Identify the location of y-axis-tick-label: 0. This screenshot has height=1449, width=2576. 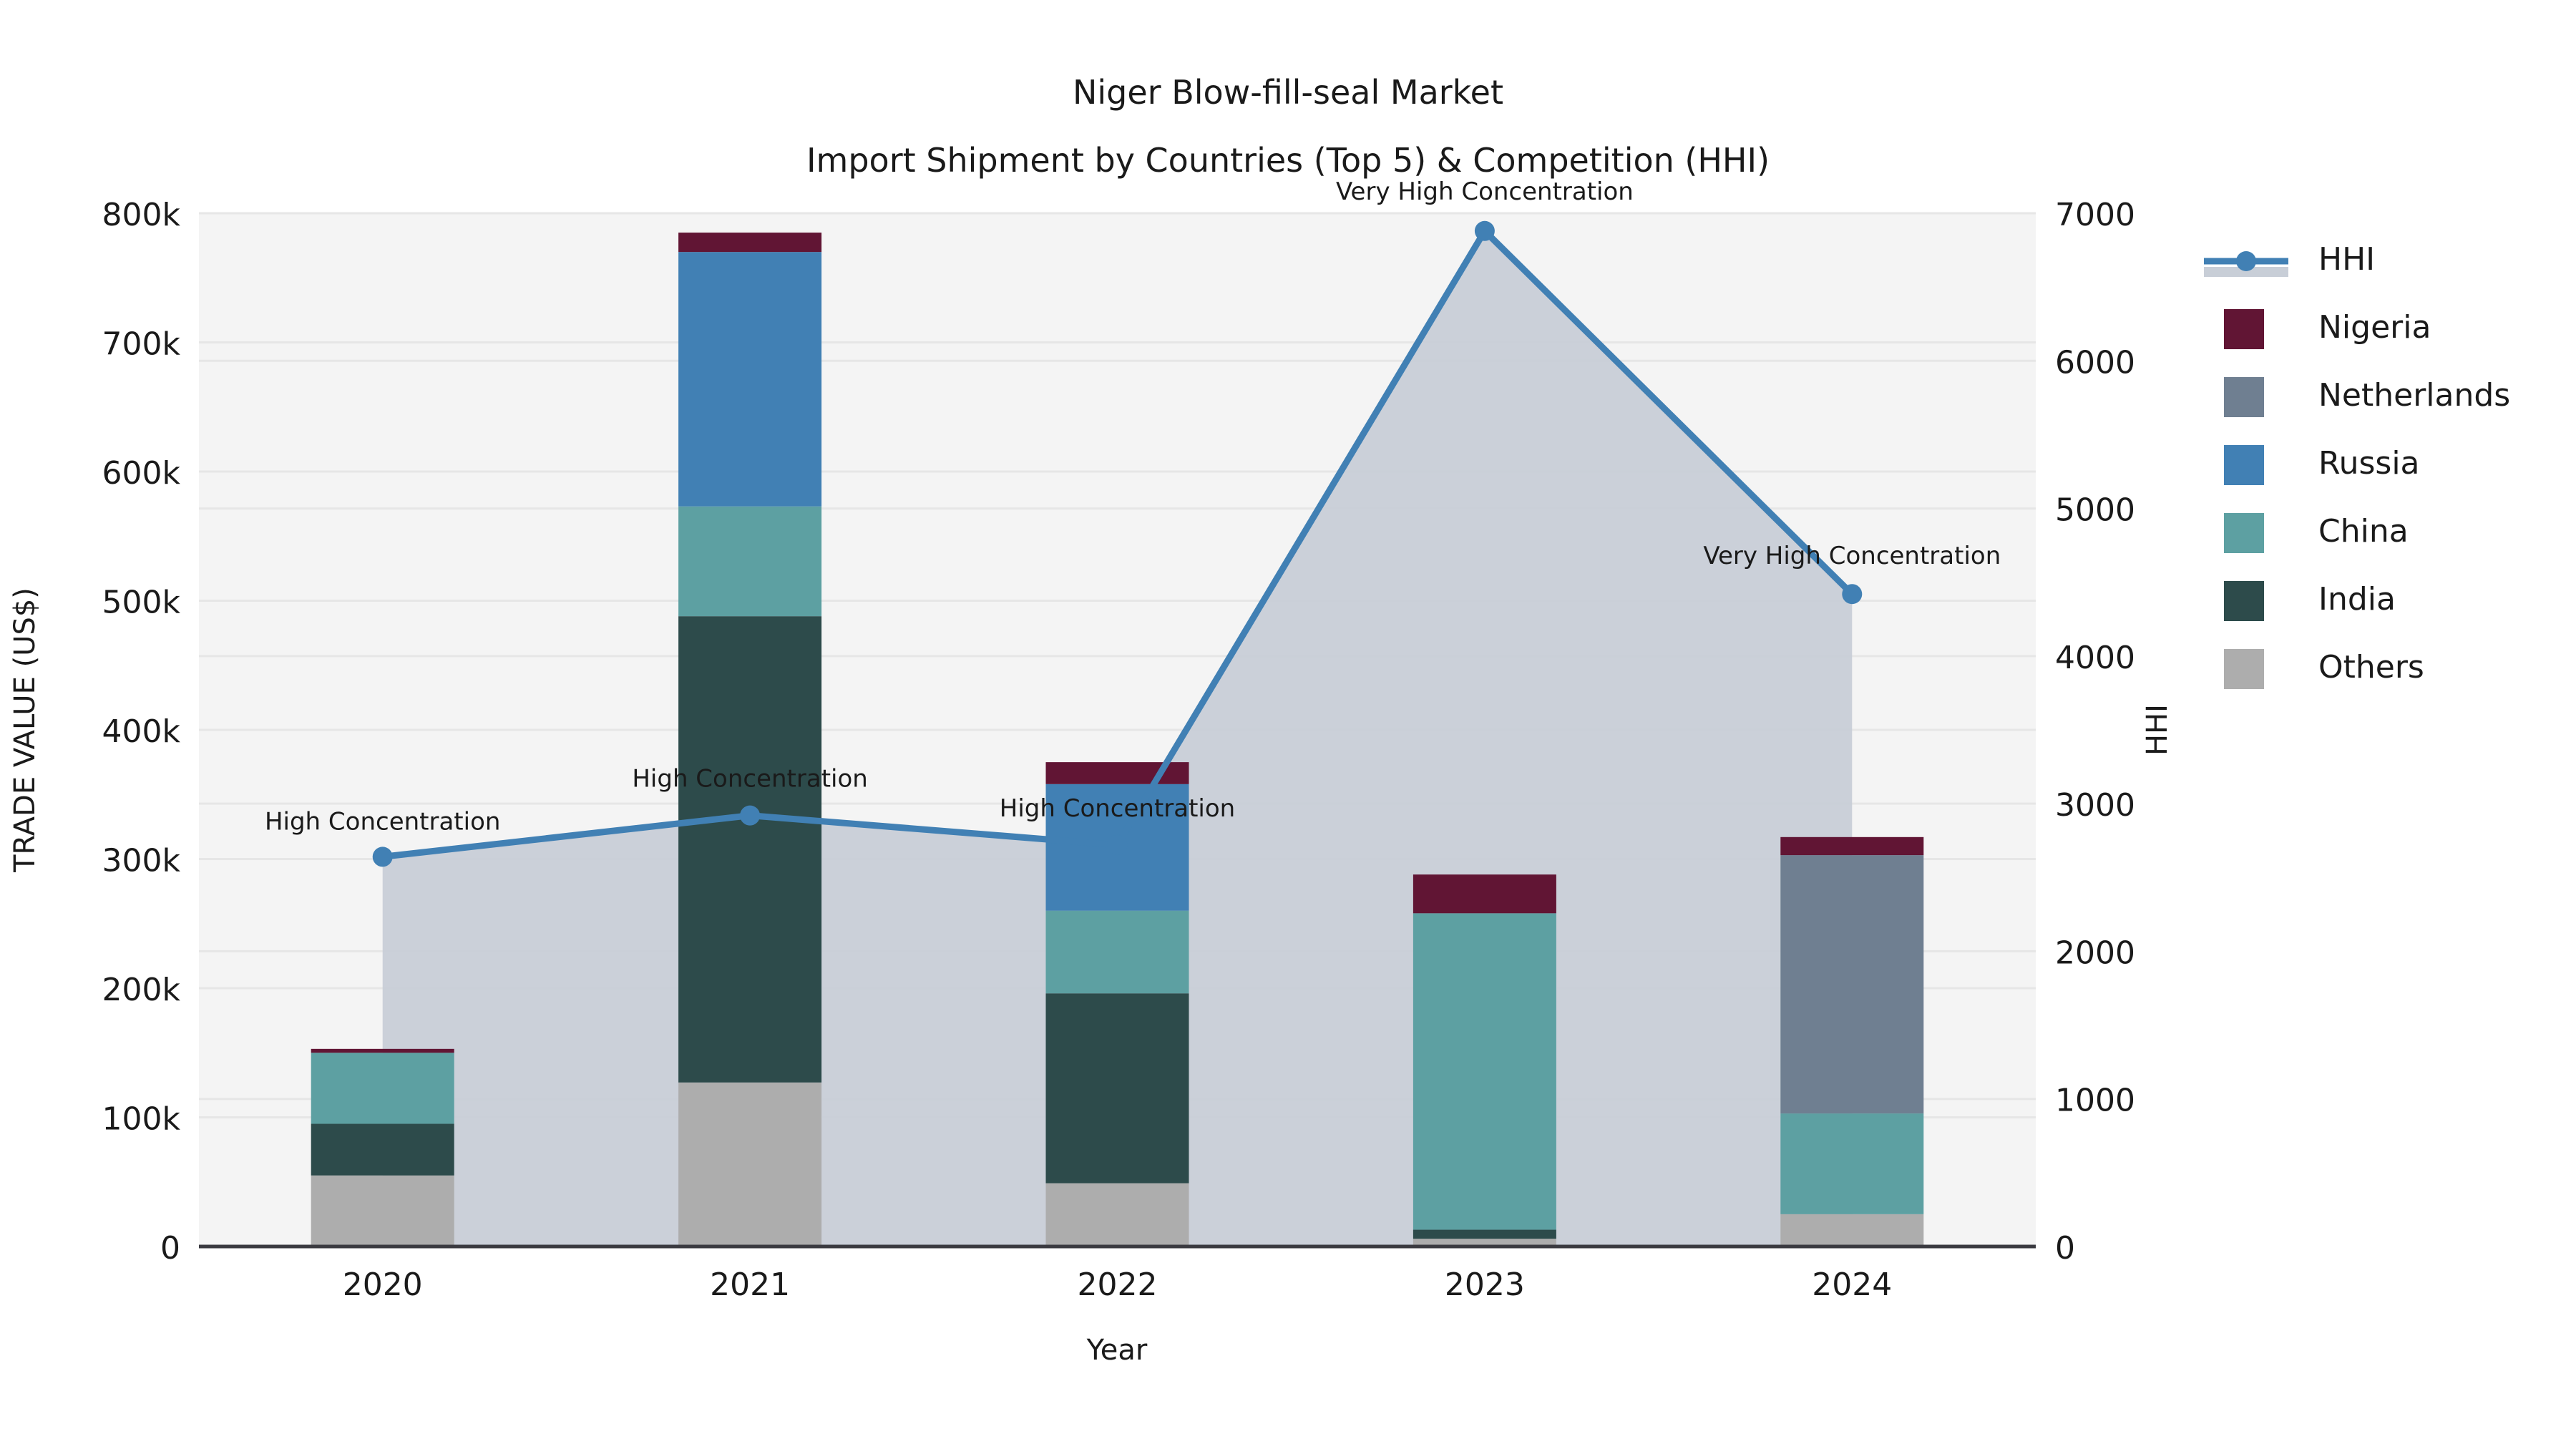
(170, 1248).